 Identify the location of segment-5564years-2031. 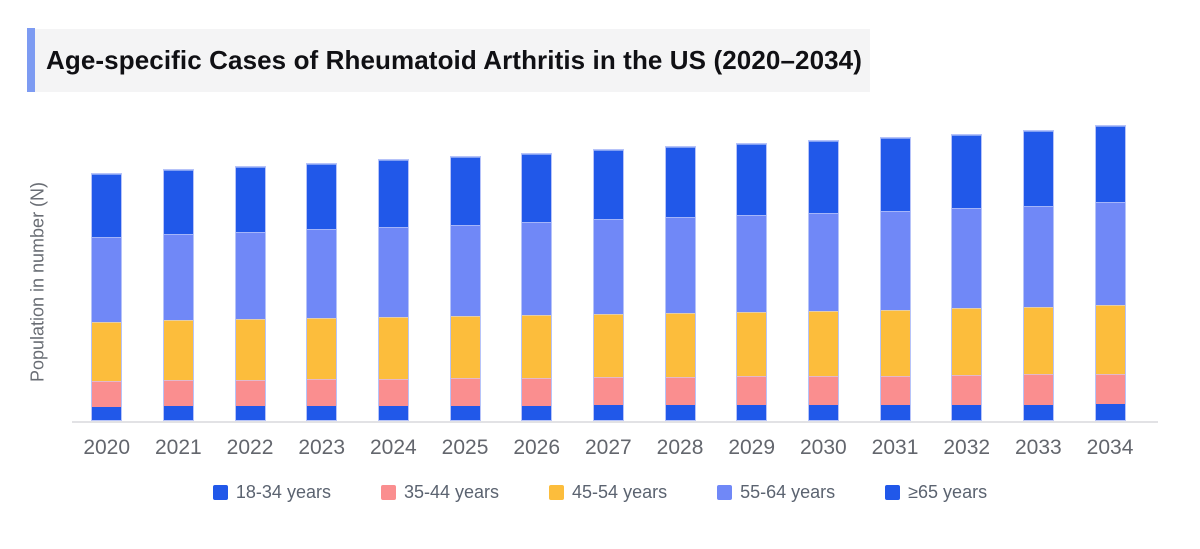
(895, 260).